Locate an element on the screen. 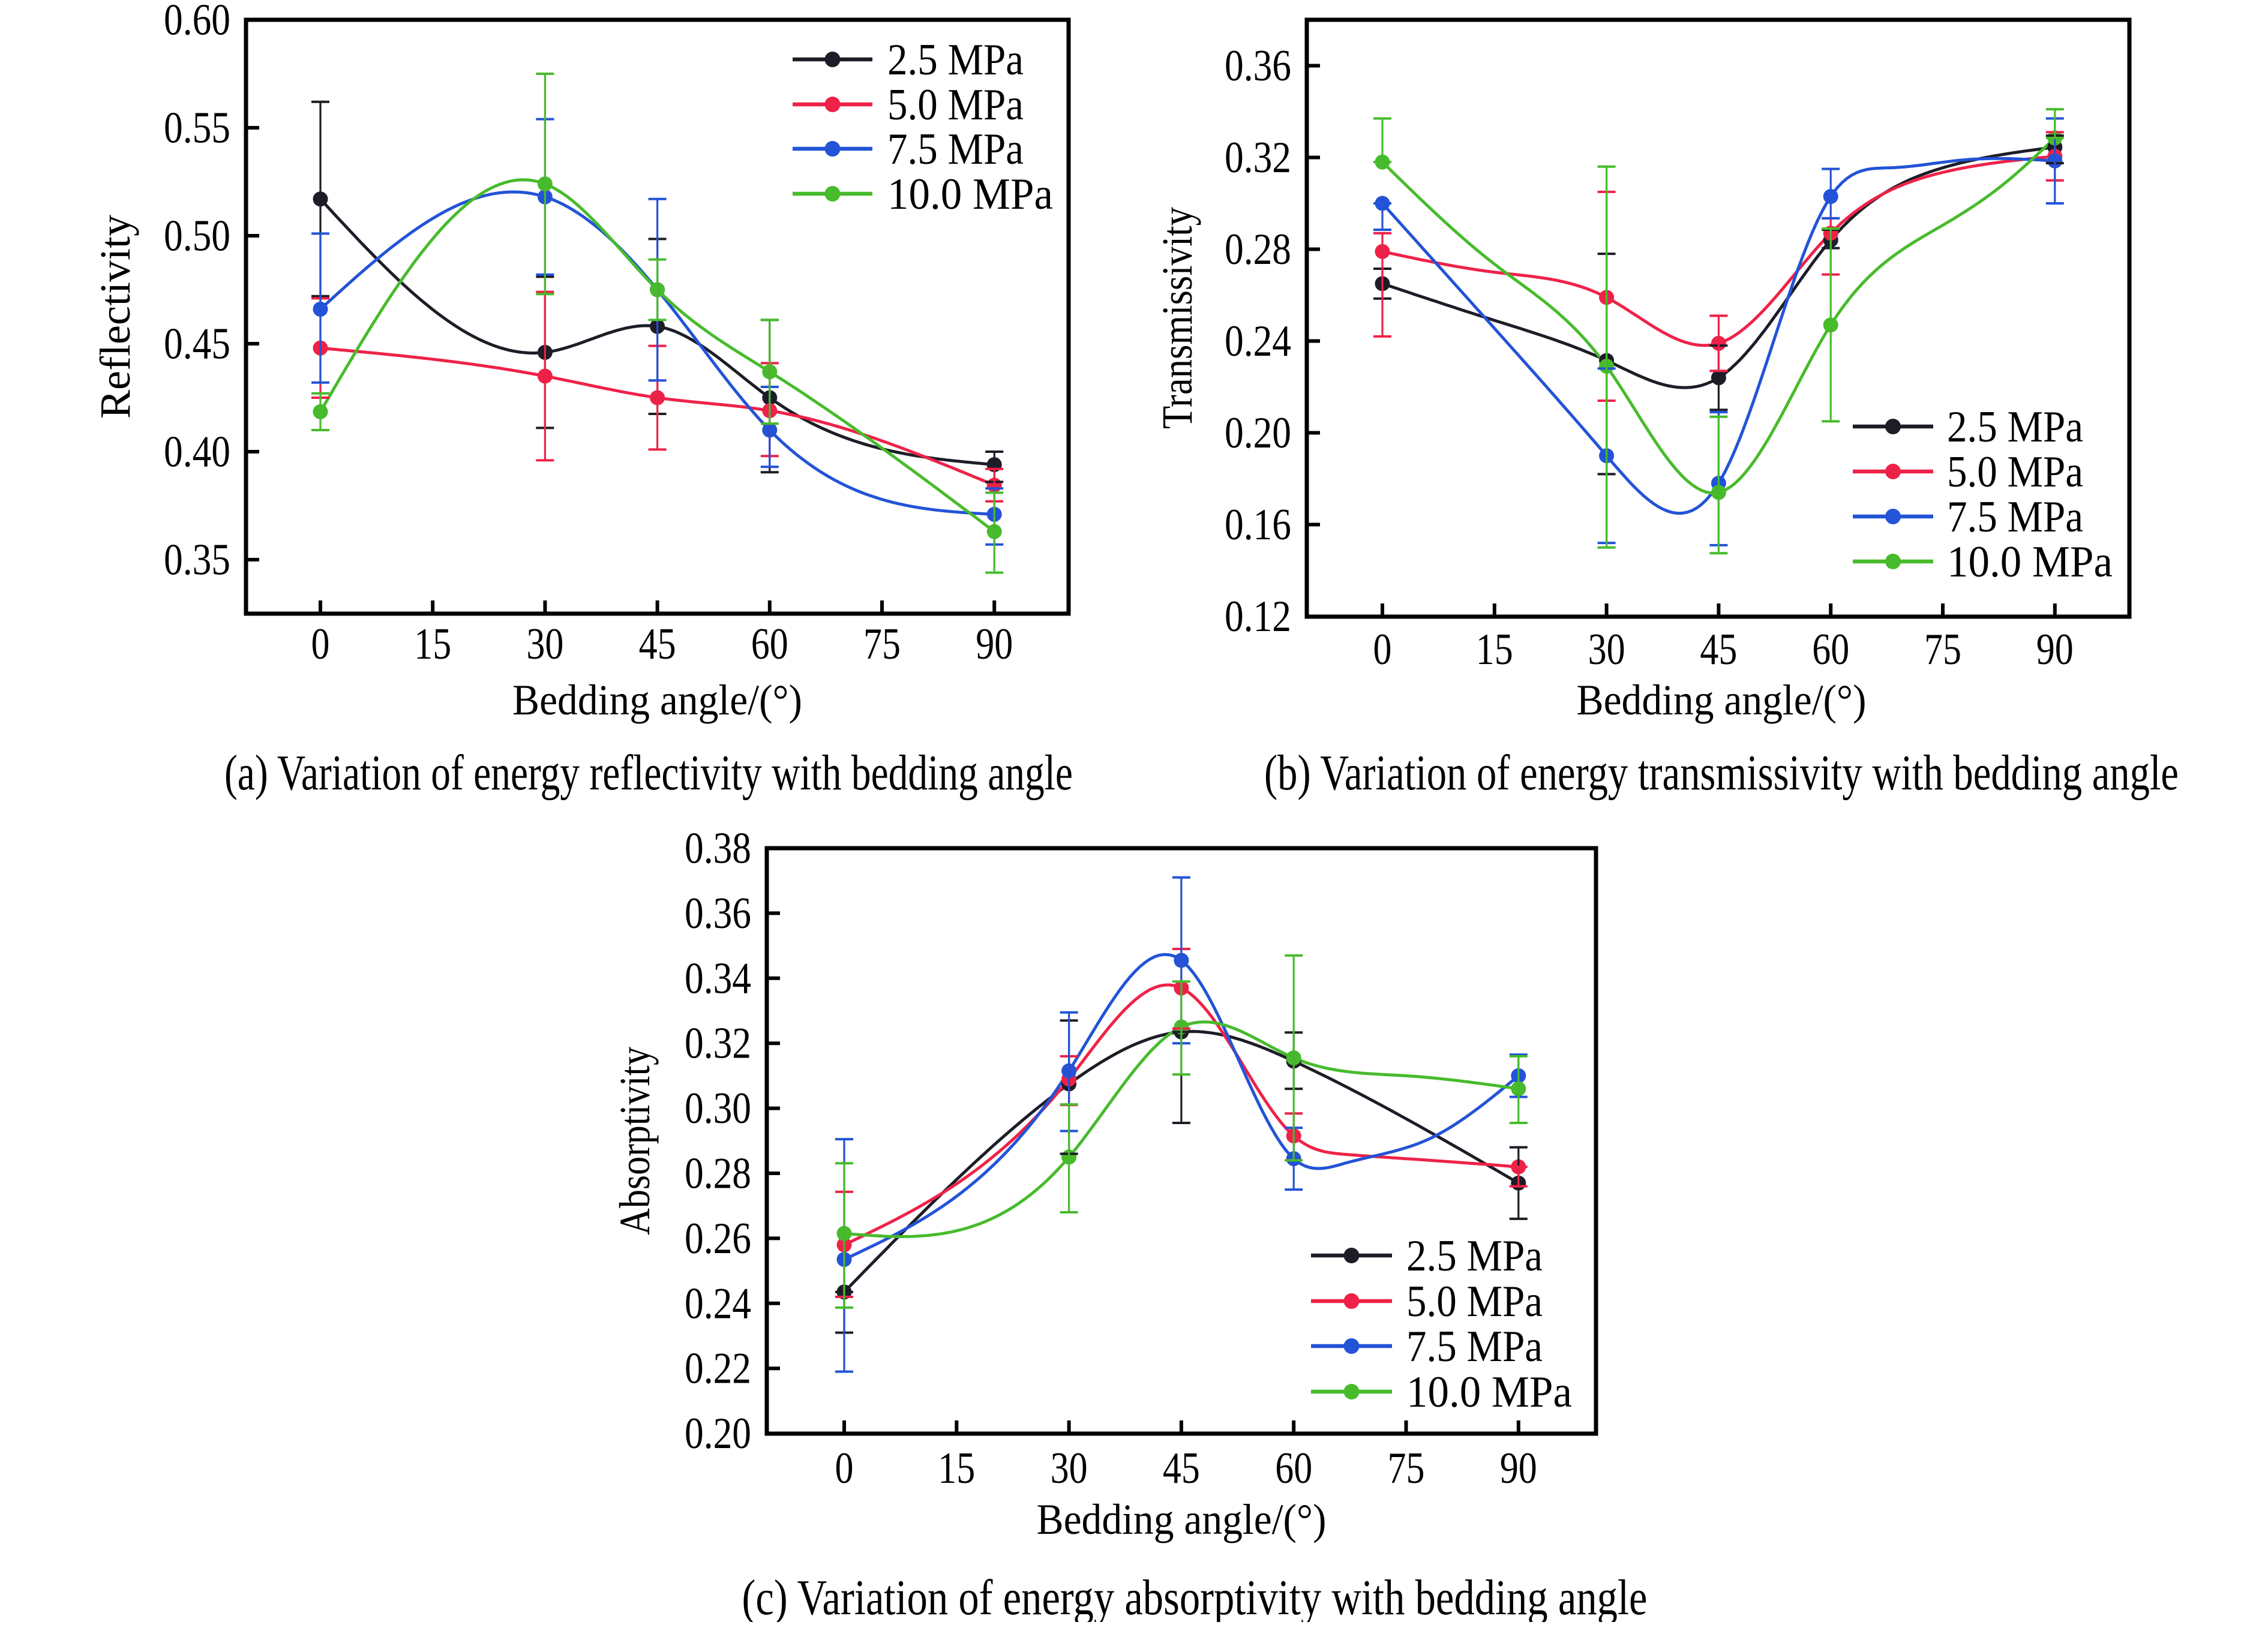 The width and height of the screenshot is (2268, 1625). svg-text: 0.55 is located at coordinates (197, 128).